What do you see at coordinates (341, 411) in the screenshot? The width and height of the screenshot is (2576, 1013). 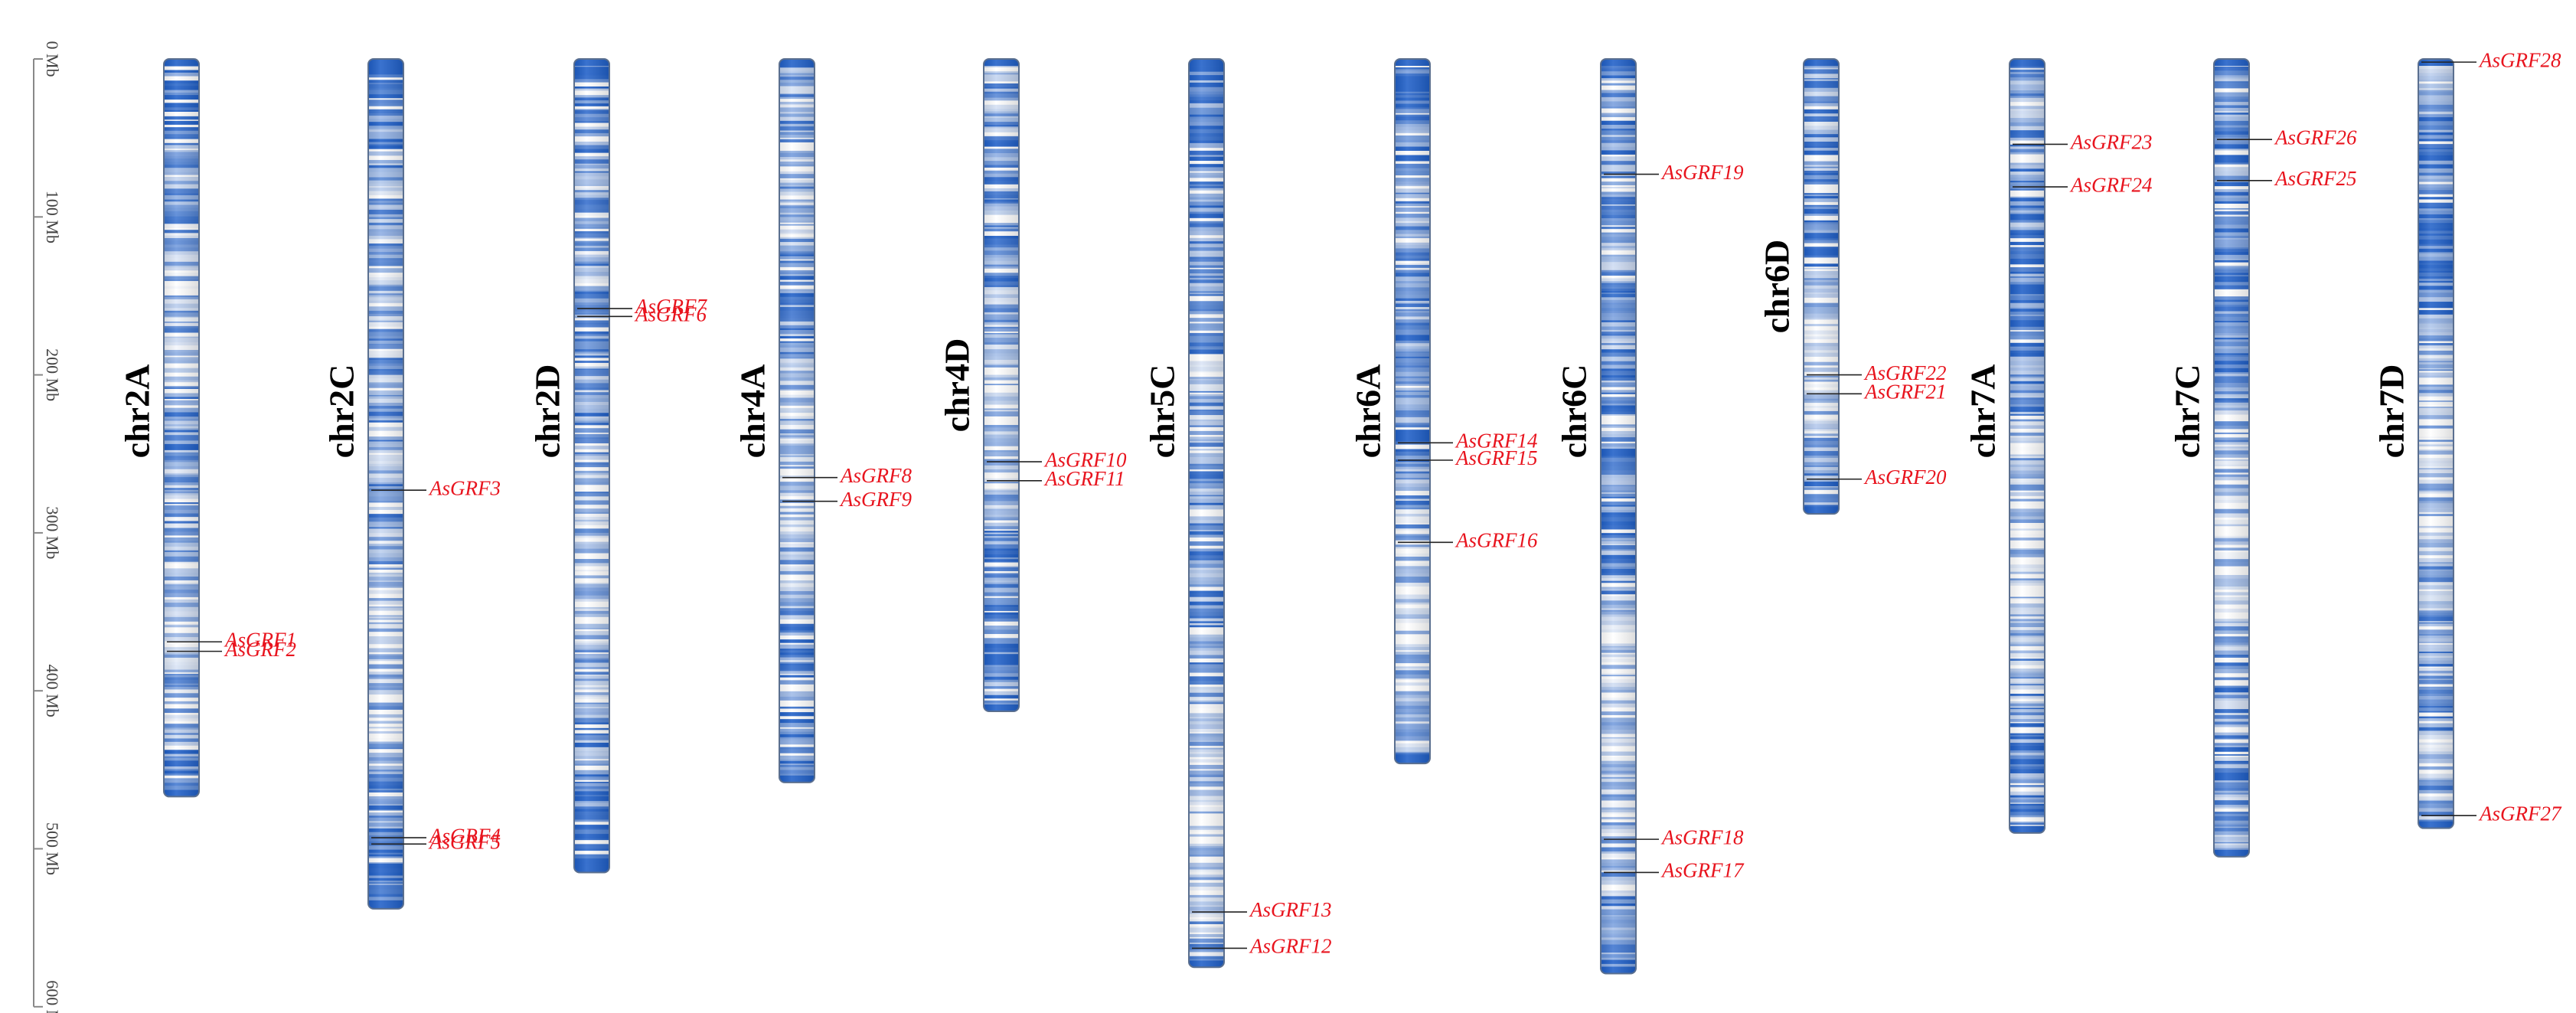 I see `chromosome-label: chr2C` at bounding box center [341, 411].